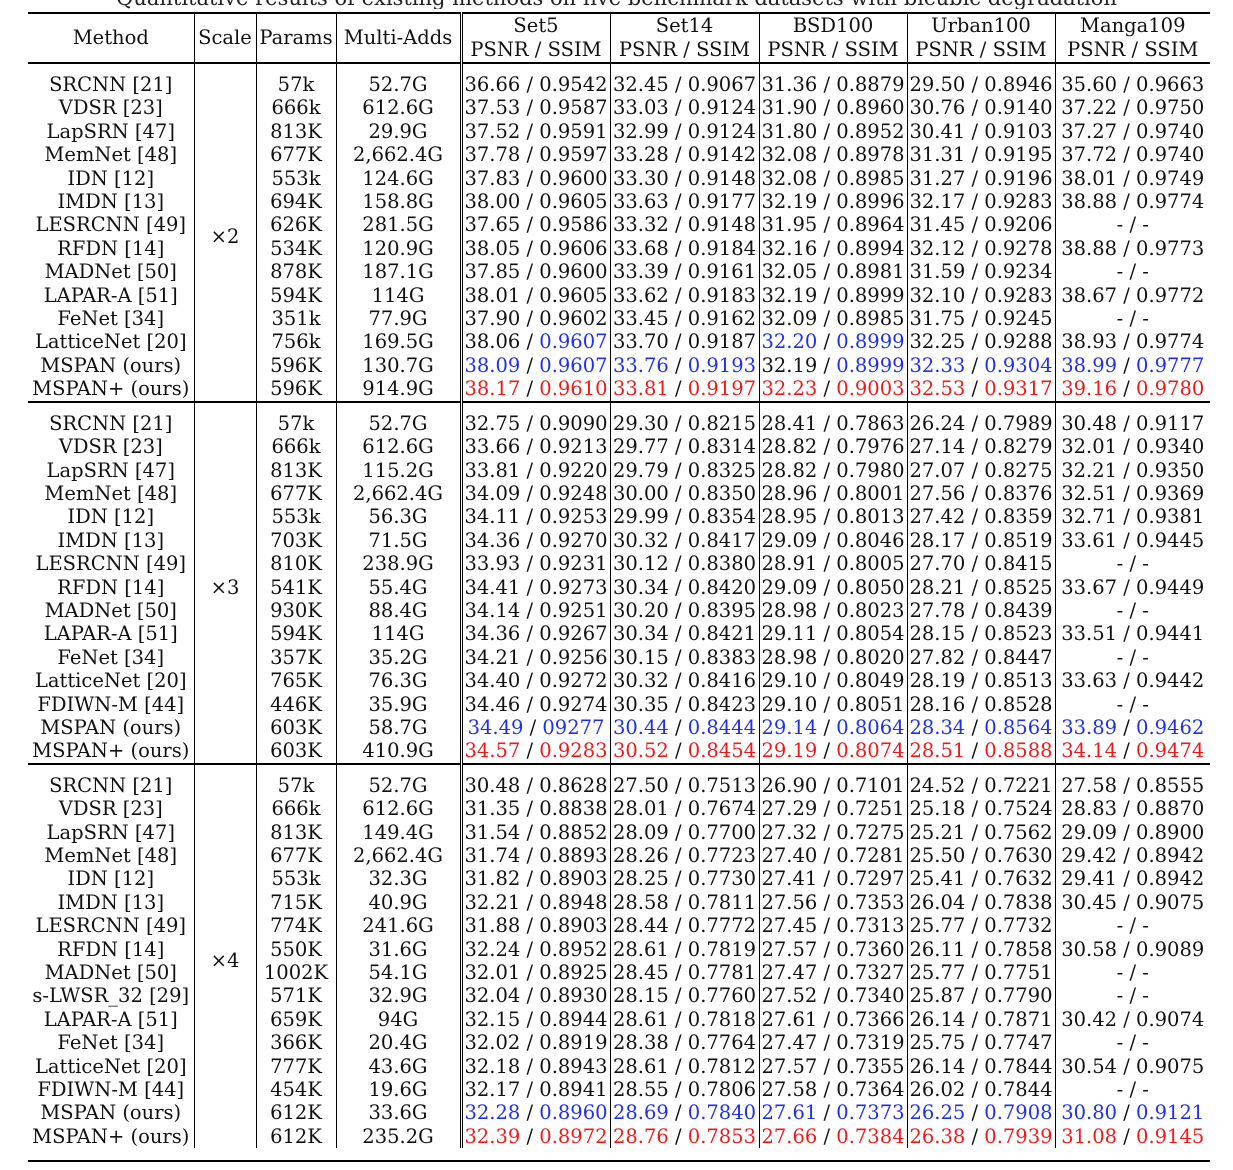 Image resolution: width=1233 pixels, height=1170 pixels. I want to click on ssim-value: 0.9183, so click(722, 295).